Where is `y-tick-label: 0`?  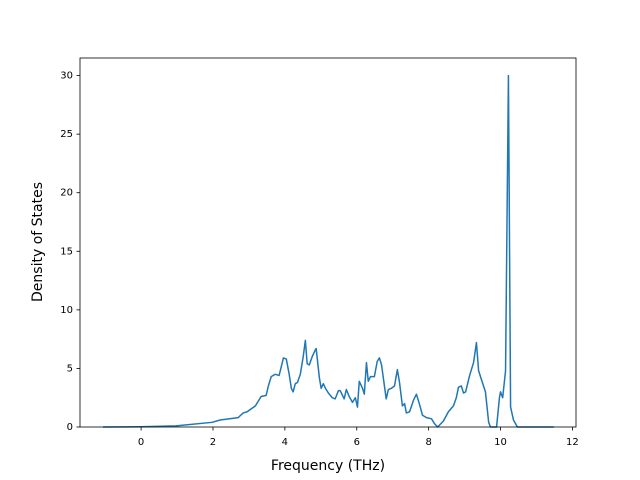 y-tick-label: 0 is located at coordinates (70, 427).